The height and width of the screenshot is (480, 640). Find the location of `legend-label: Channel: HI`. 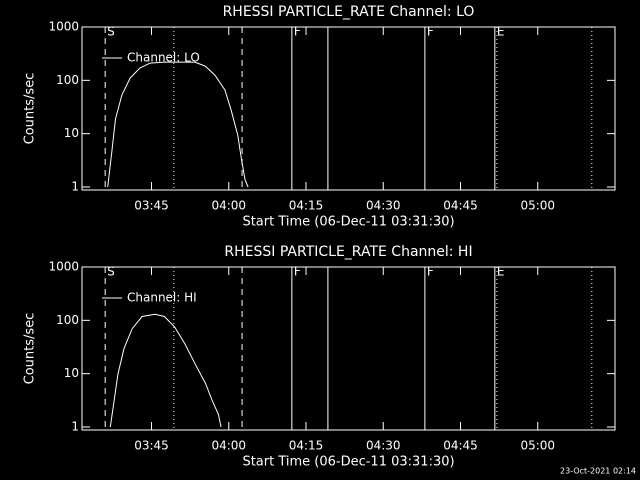

legend-label: Channel: HI is located at coordinates (162, 298).